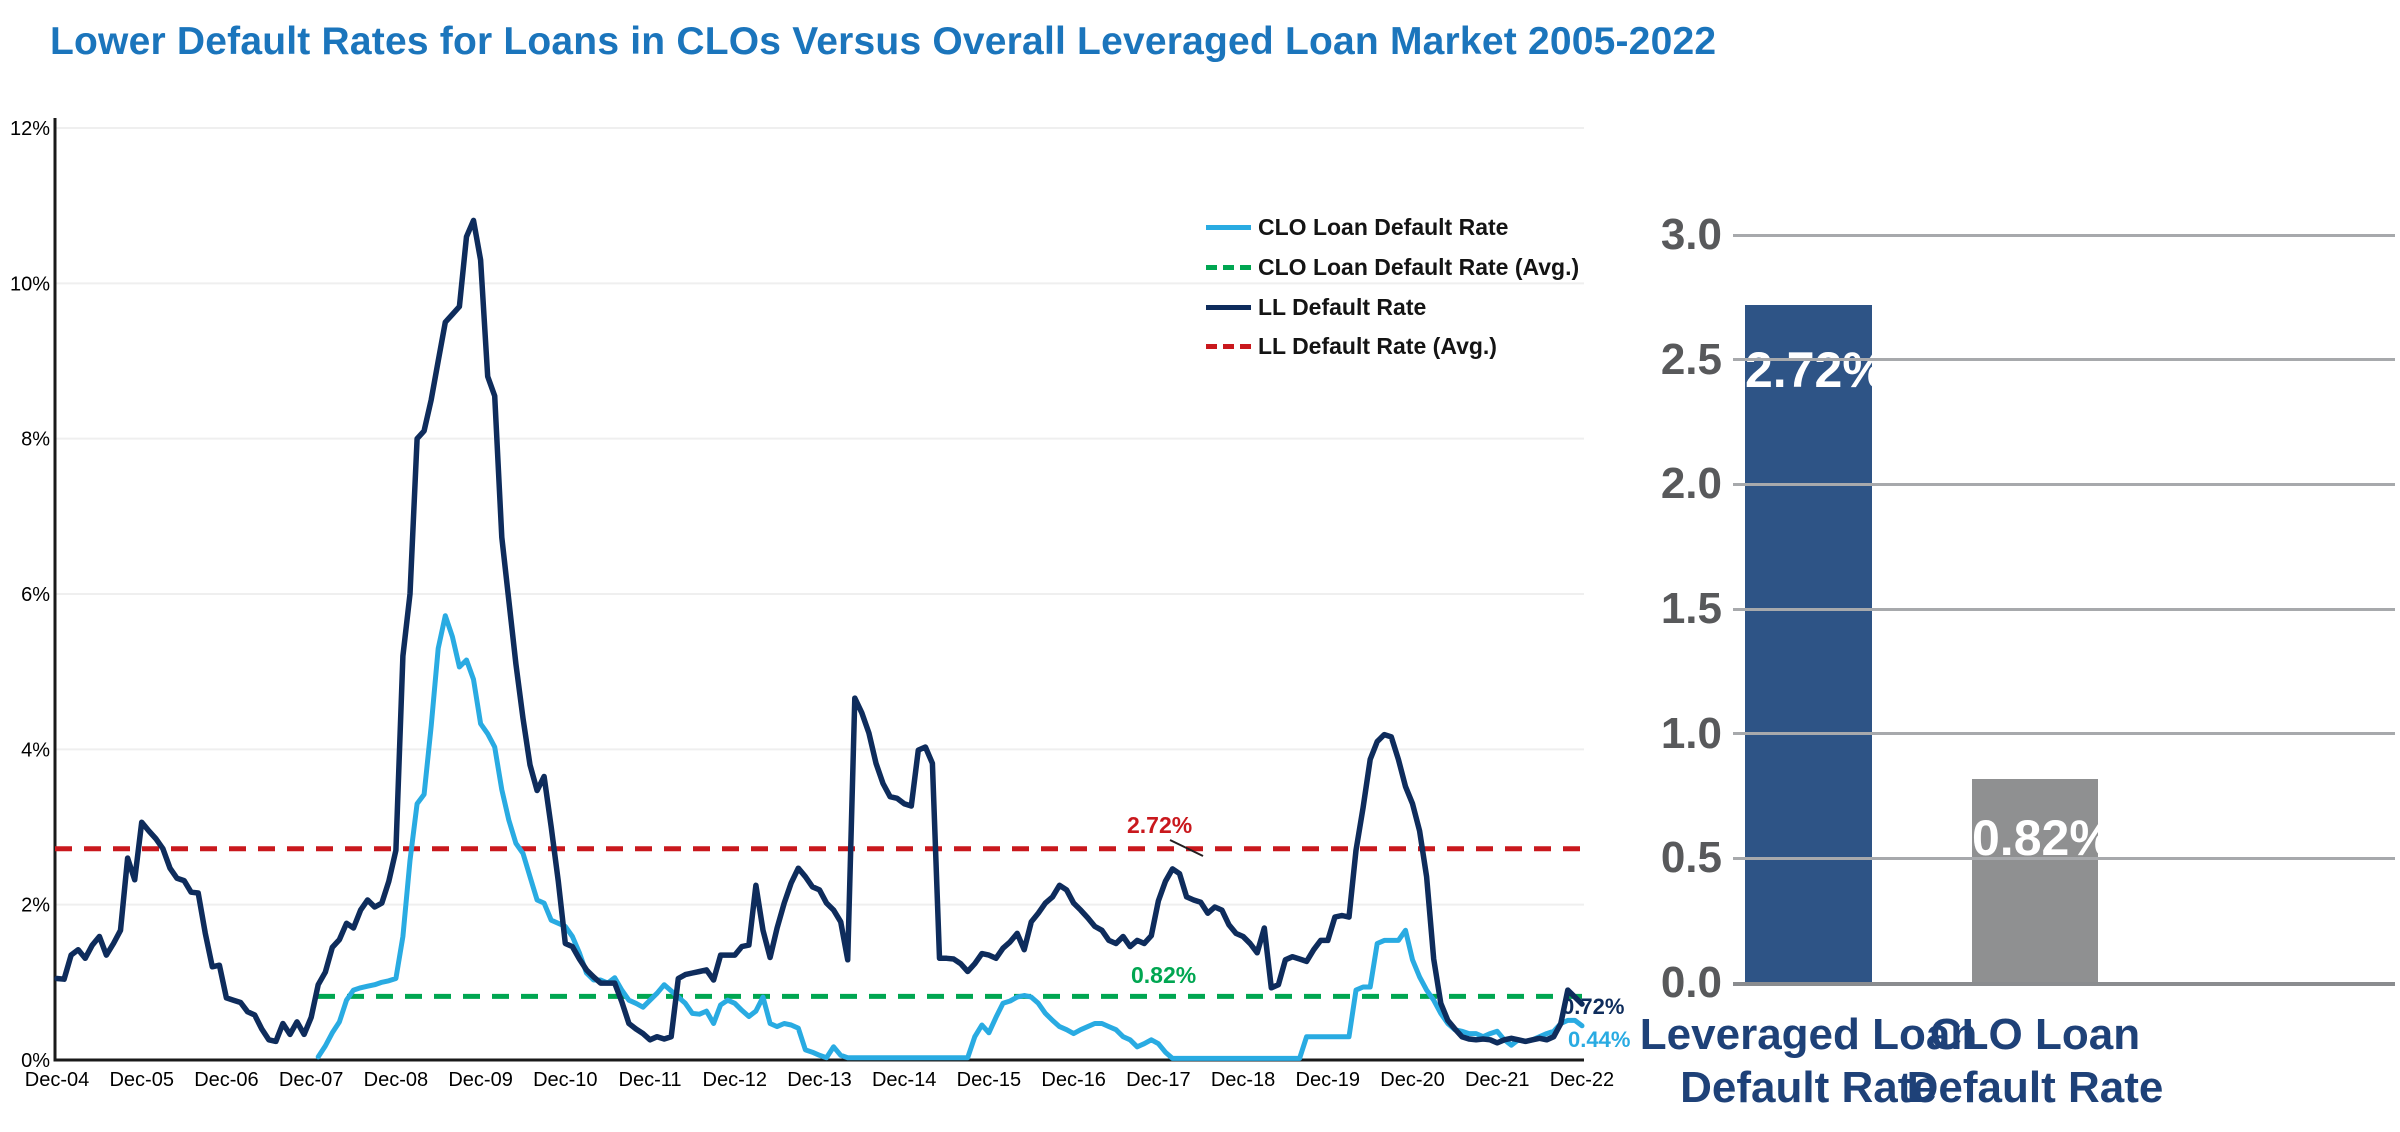 The image size is (2400, 1132). I want to click on bar-category-line: Leveraged Loan, so click(1808, 1034).